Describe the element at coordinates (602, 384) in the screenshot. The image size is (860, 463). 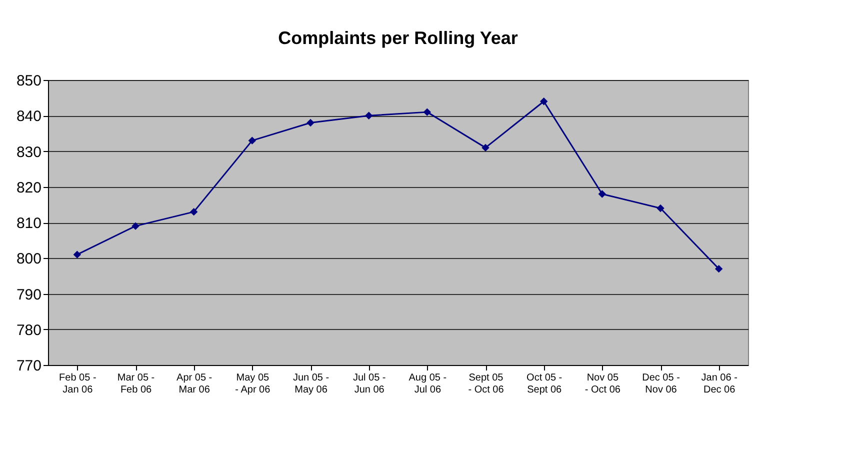
I see `x-tick-label: Nov 05 - Oct 06` at that location.